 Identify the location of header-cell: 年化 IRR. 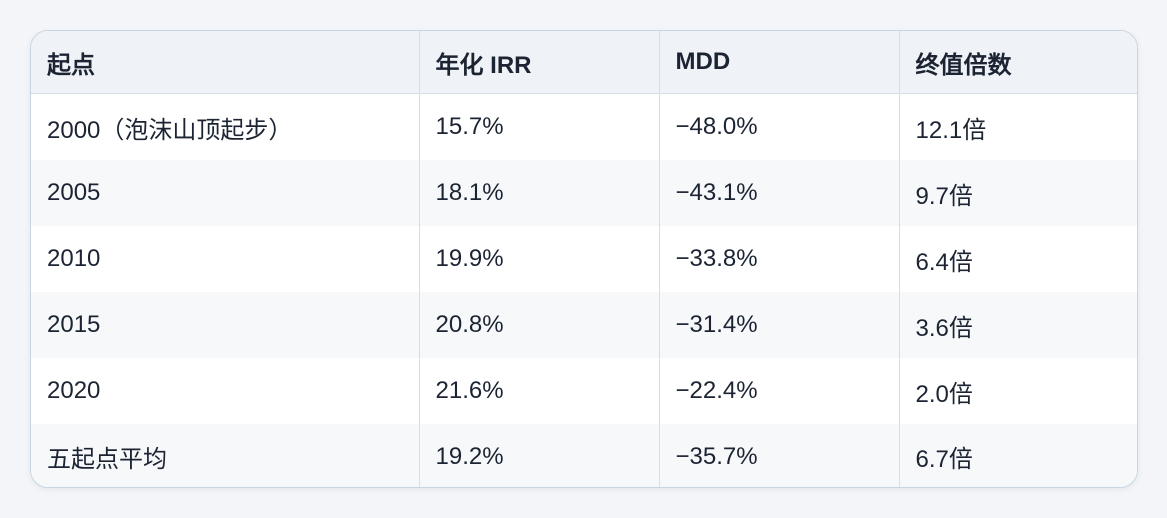
(538, 62).